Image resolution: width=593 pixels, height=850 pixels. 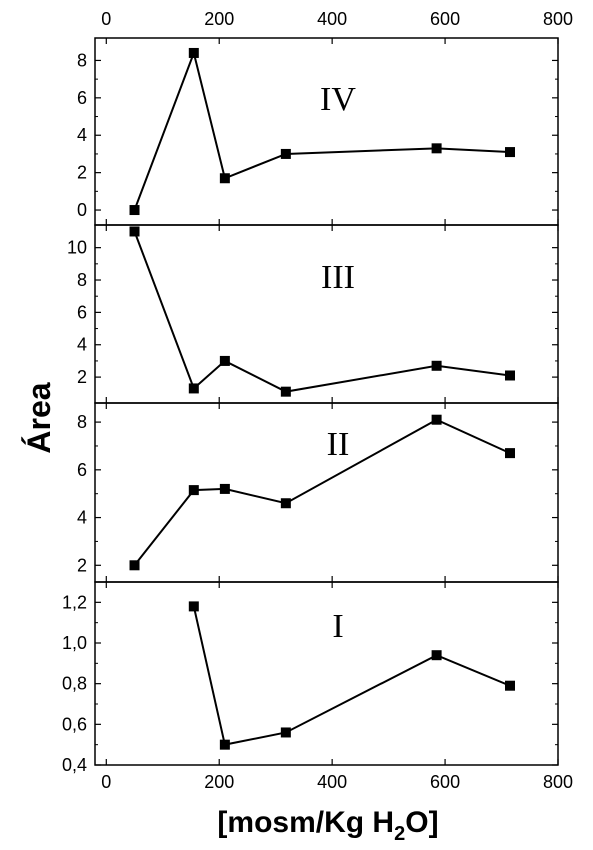 What do you see at coordinates (77, 248) in the screenshot?
I see `y-tick-label: 10` at bounding box center [77, 248].